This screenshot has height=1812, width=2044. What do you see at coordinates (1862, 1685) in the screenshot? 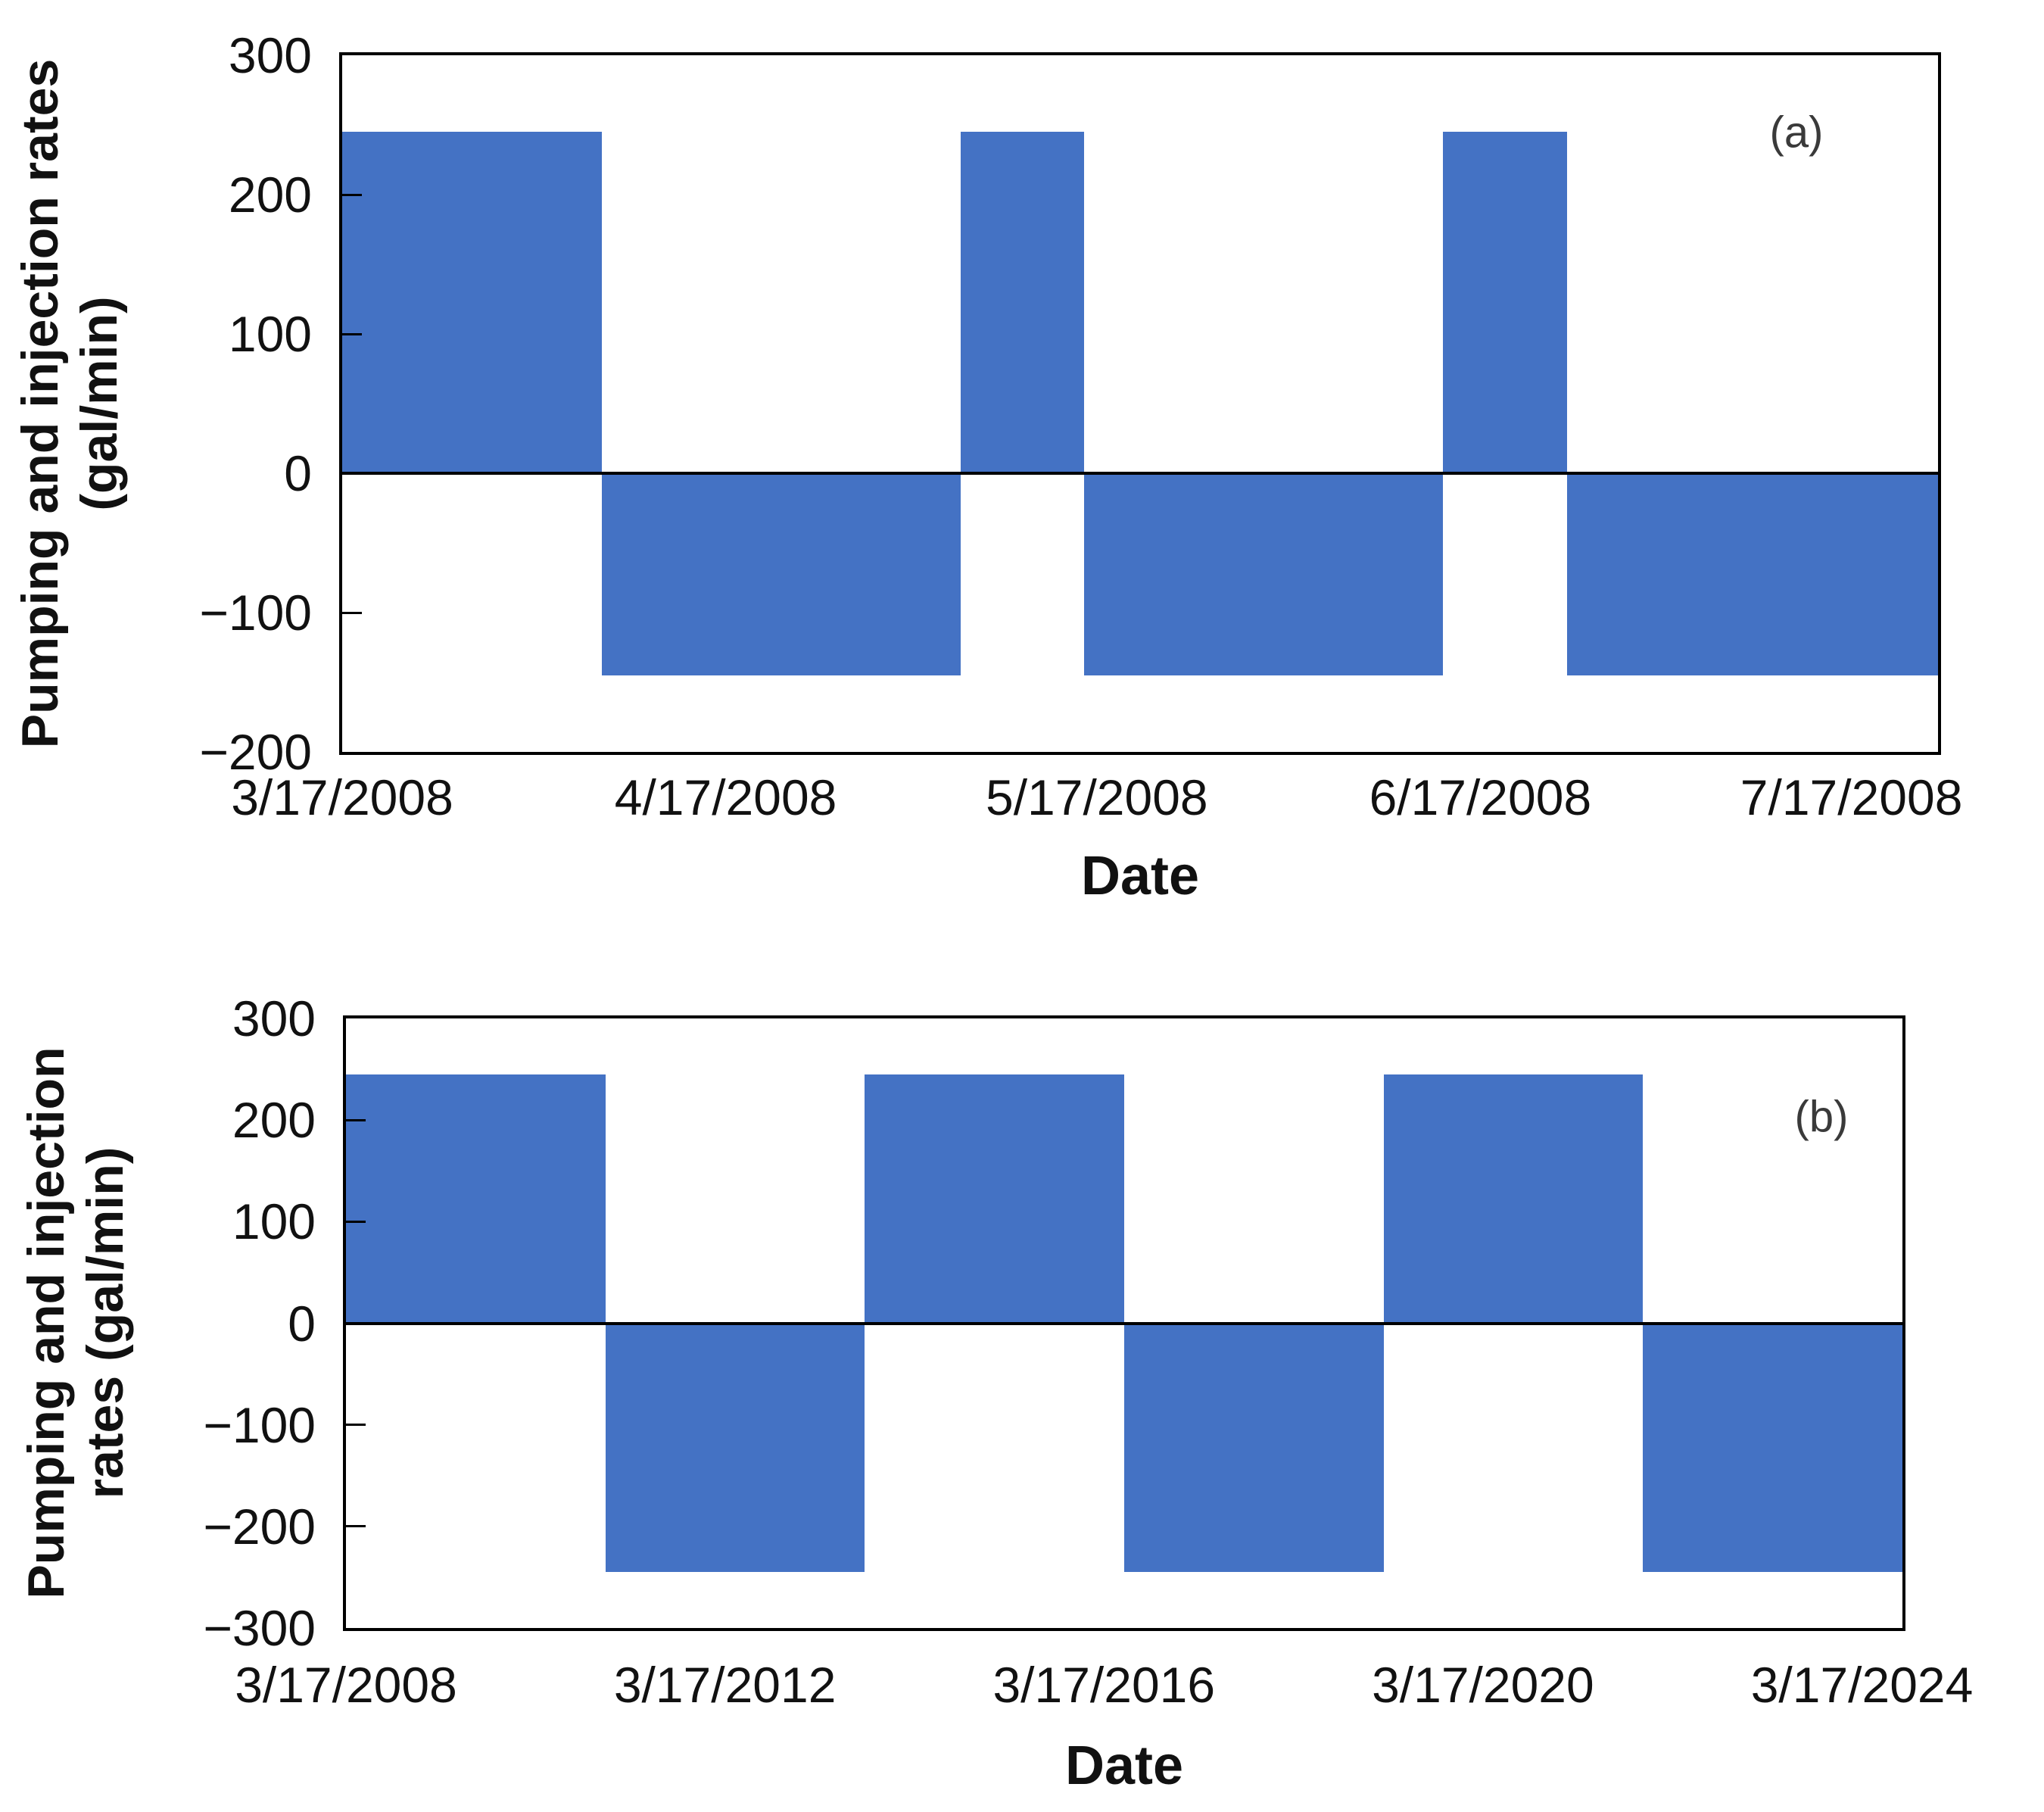
I see `x-tick-label-b: 3/17/2024` at bounding box center [1862, 1685].